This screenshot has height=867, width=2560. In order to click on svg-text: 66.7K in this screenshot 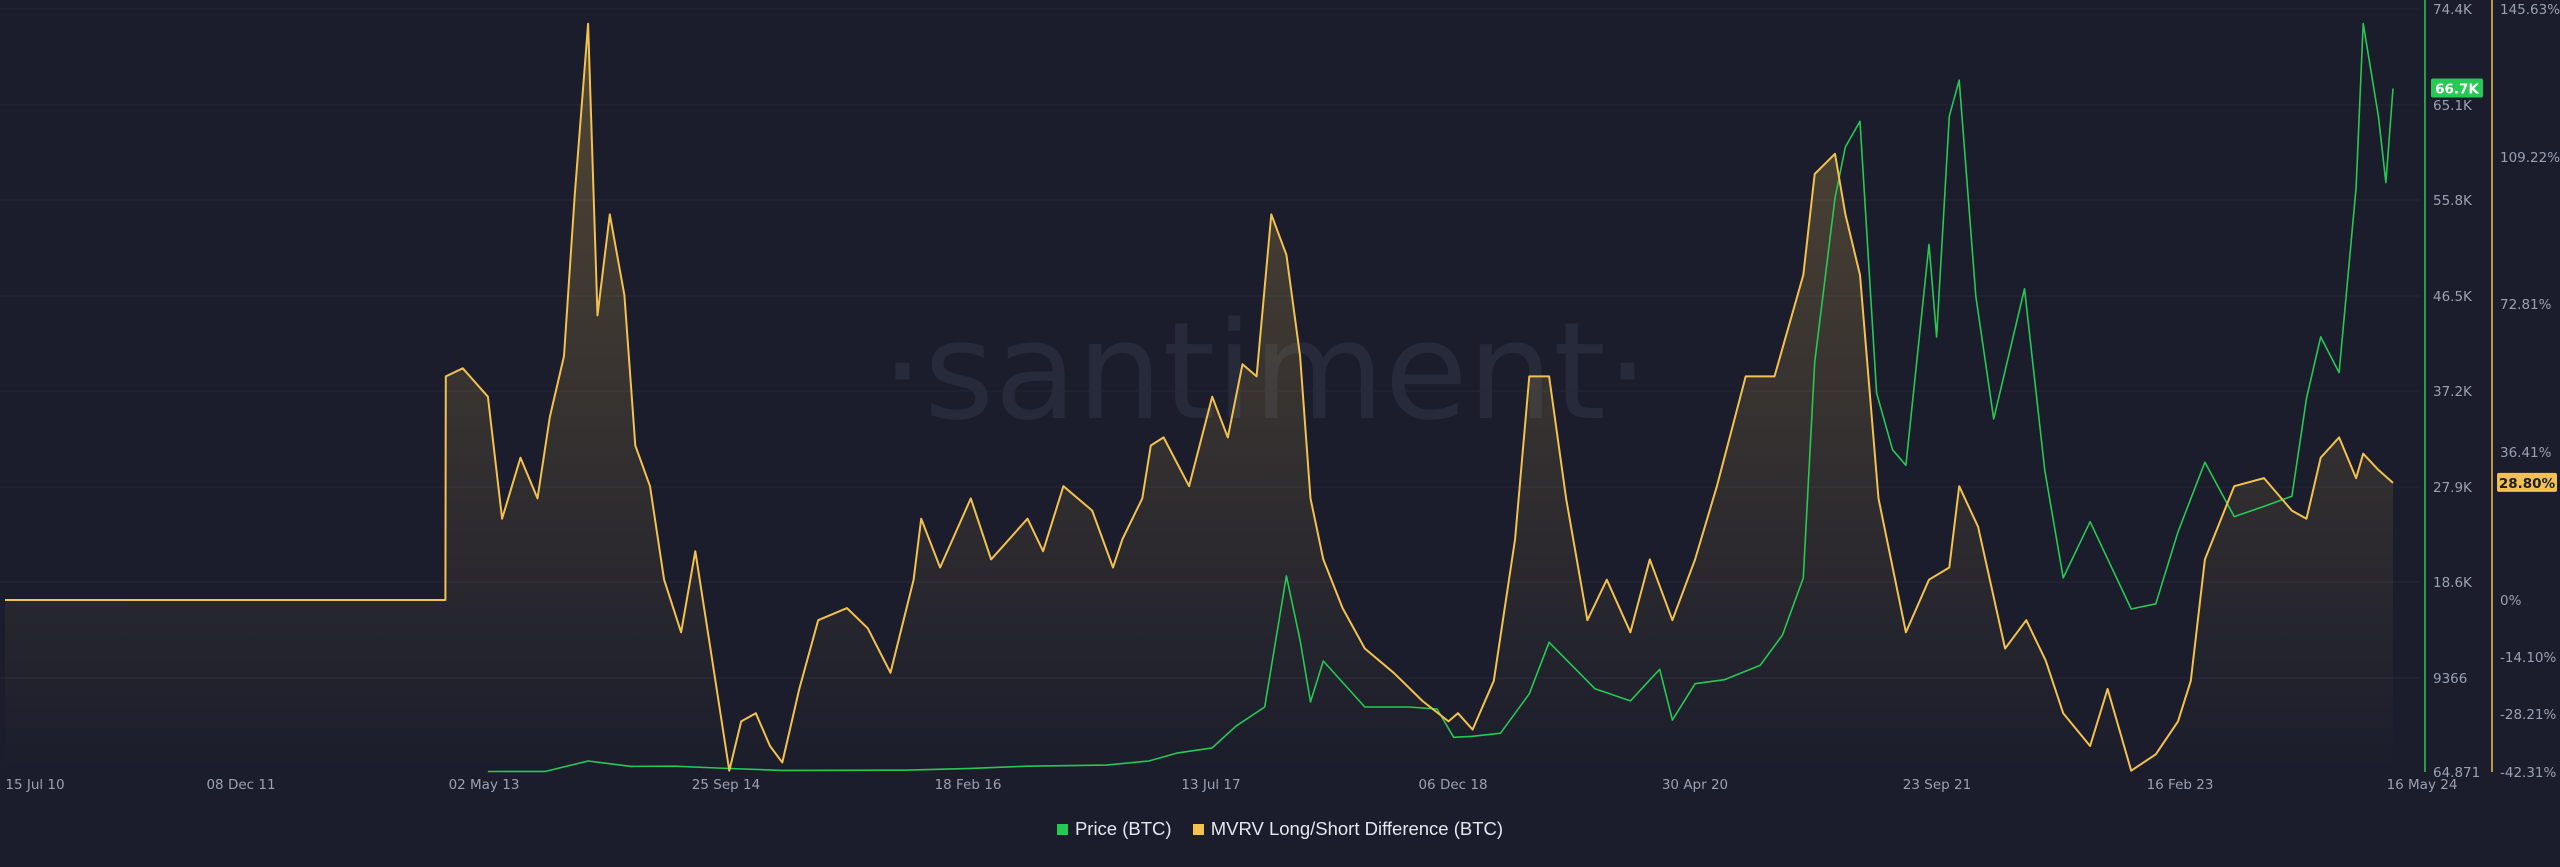, I will do `click(2457, 89)`.